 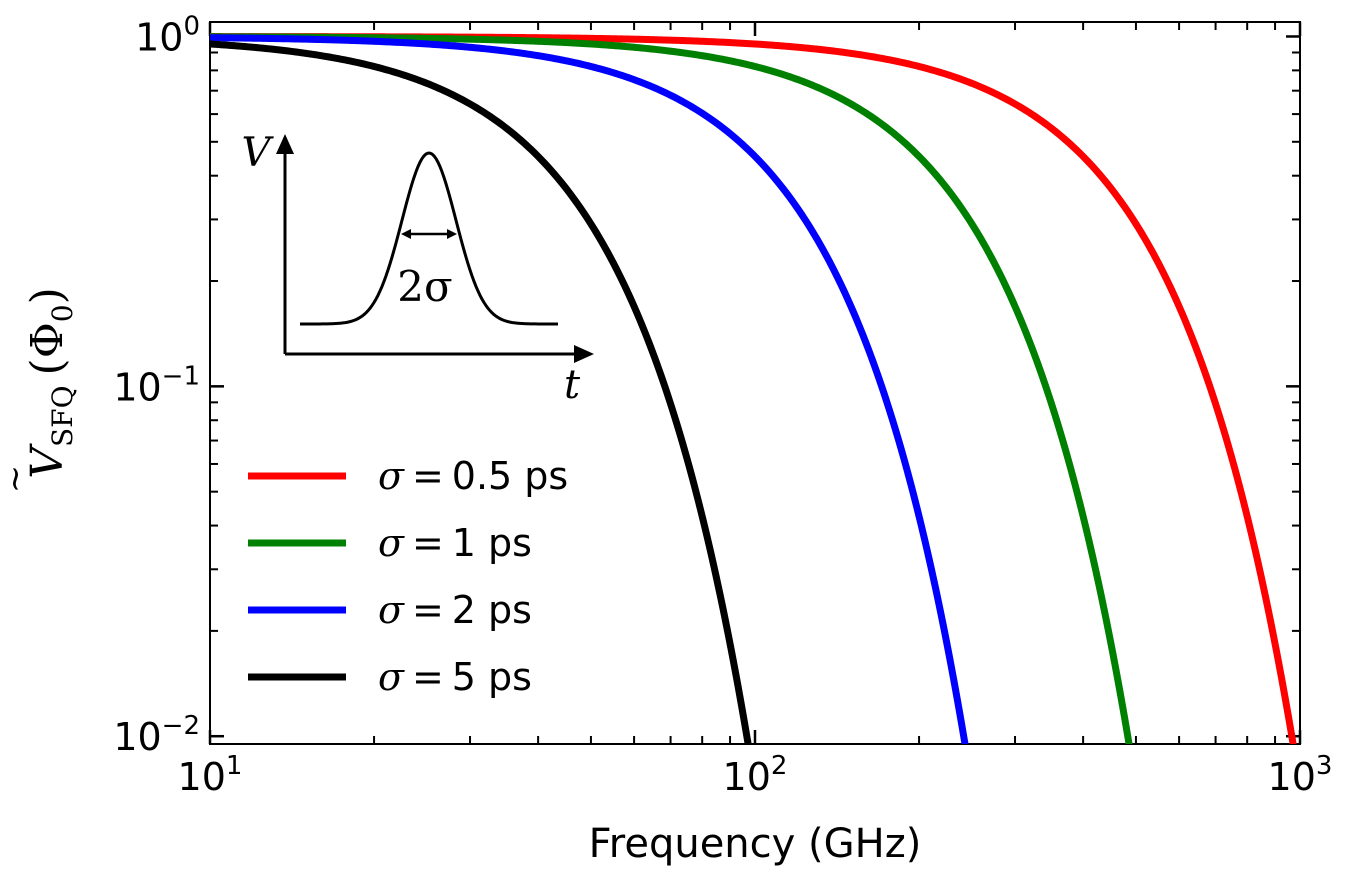 I want to click on y-axis-title: VSFQ (Φ0) ~, so click(x=39, y=390).